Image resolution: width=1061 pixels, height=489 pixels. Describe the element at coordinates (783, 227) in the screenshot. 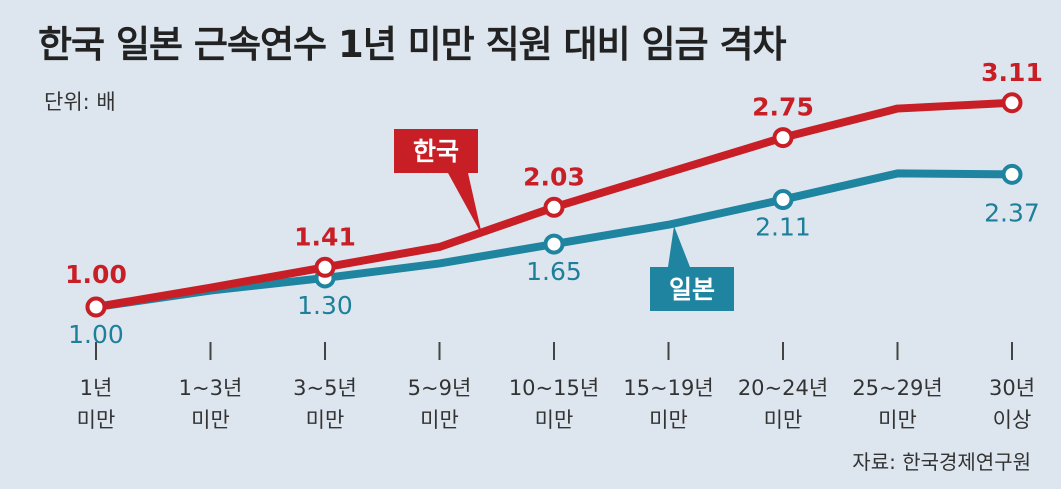

I see `japan-value-label: 2.11` at that location.